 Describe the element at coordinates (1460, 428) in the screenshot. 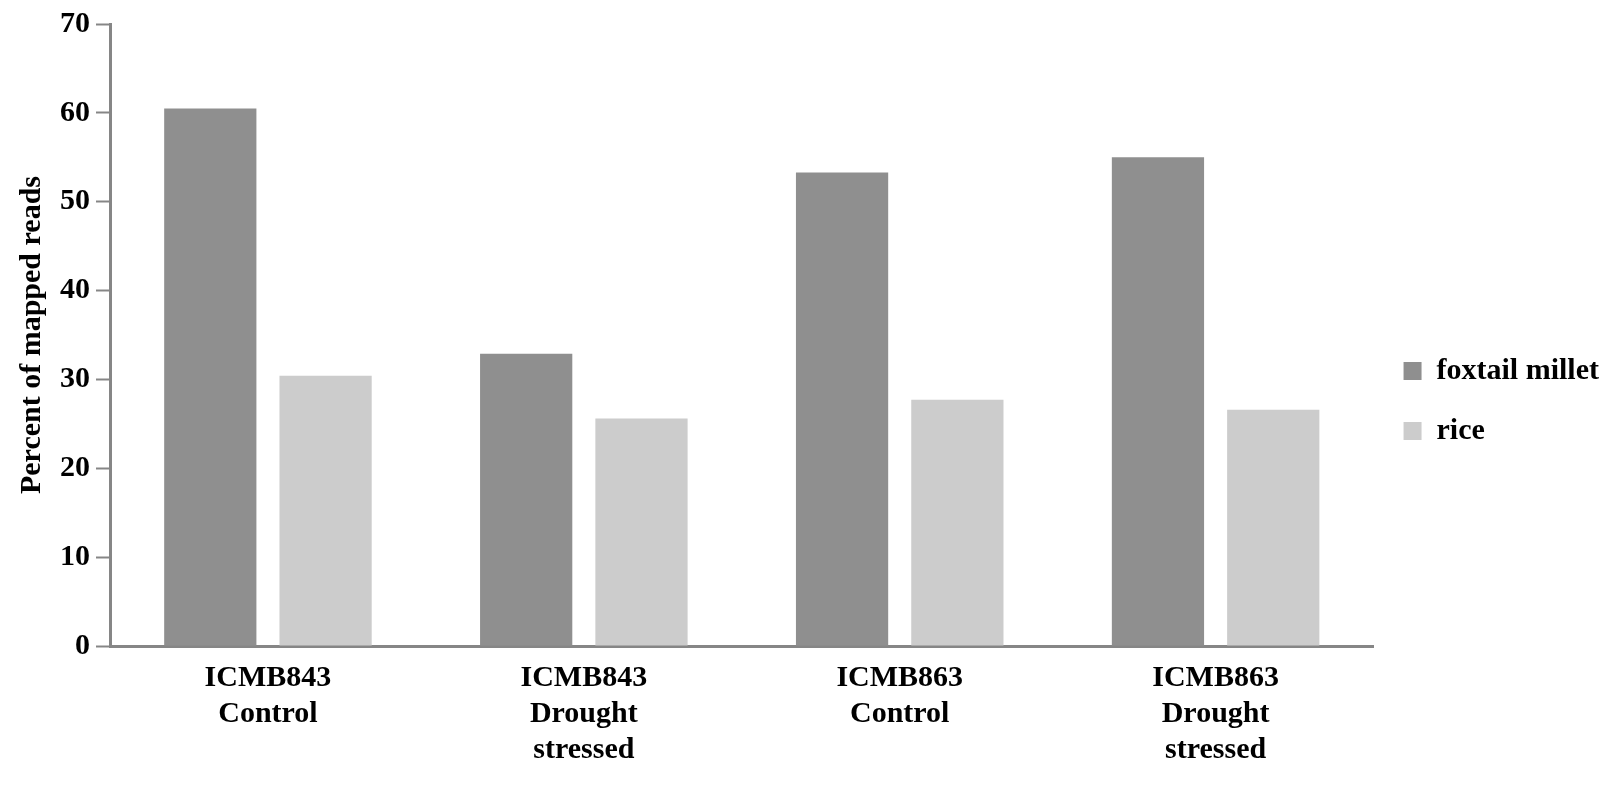

I see `legend-label: rice` at that location.